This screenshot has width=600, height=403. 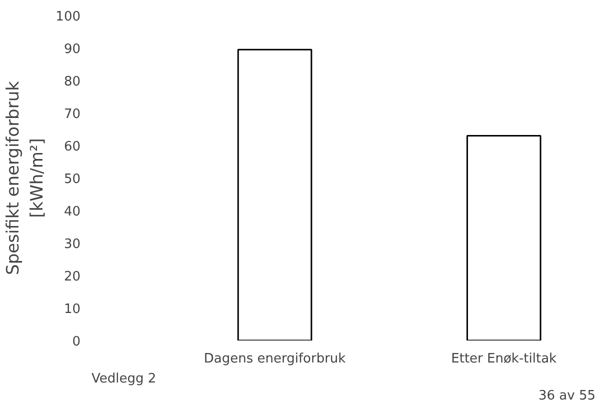 What do you see at coordinates (26, 177) in the screenshot?
I see `y-axis-title: Spesifikt energiforbruk [kWh/m²]` at bounding box center [26, 177].